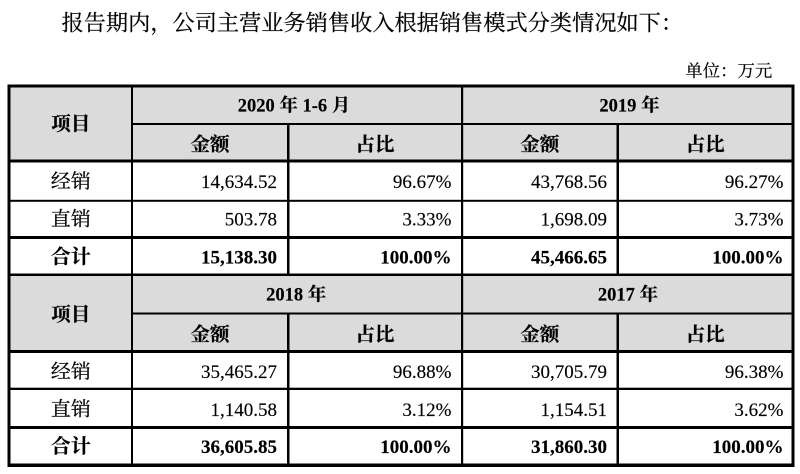 The width and height of the screenshot is (800, 474). Describe the element at coordinates (239, 258) in the screenshot. I see `svg-text: 15,138.30` at that location.